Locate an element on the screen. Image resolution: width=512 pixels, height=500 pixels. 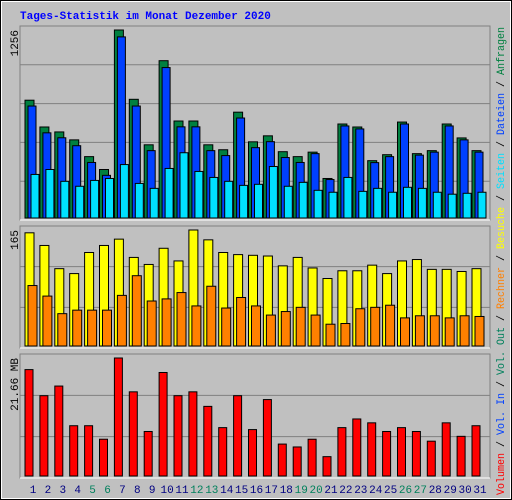
legend-entry: Vol. Out is located at coordinates (502, 351).